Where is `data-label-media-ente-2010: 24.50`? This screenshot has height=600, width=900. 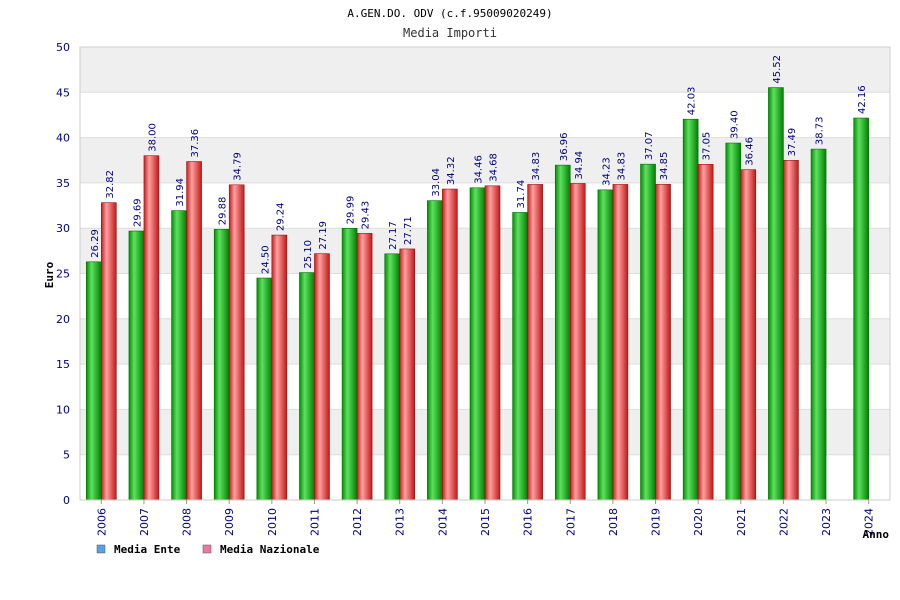
data-label-media-ente-2010: 24.50 is located at coordinates (265, 259).